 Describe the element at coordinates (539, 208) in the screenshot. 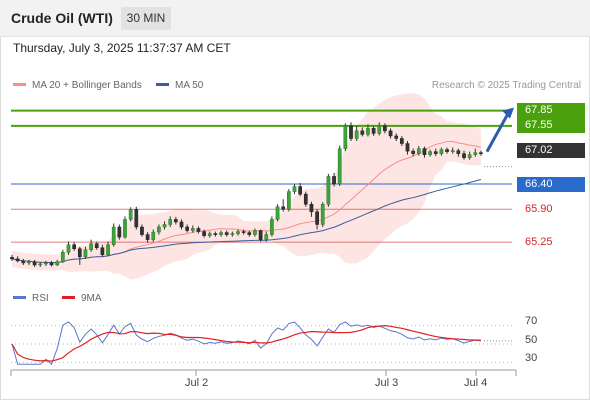

I see `level-label-65.90: 65.90` at that location.